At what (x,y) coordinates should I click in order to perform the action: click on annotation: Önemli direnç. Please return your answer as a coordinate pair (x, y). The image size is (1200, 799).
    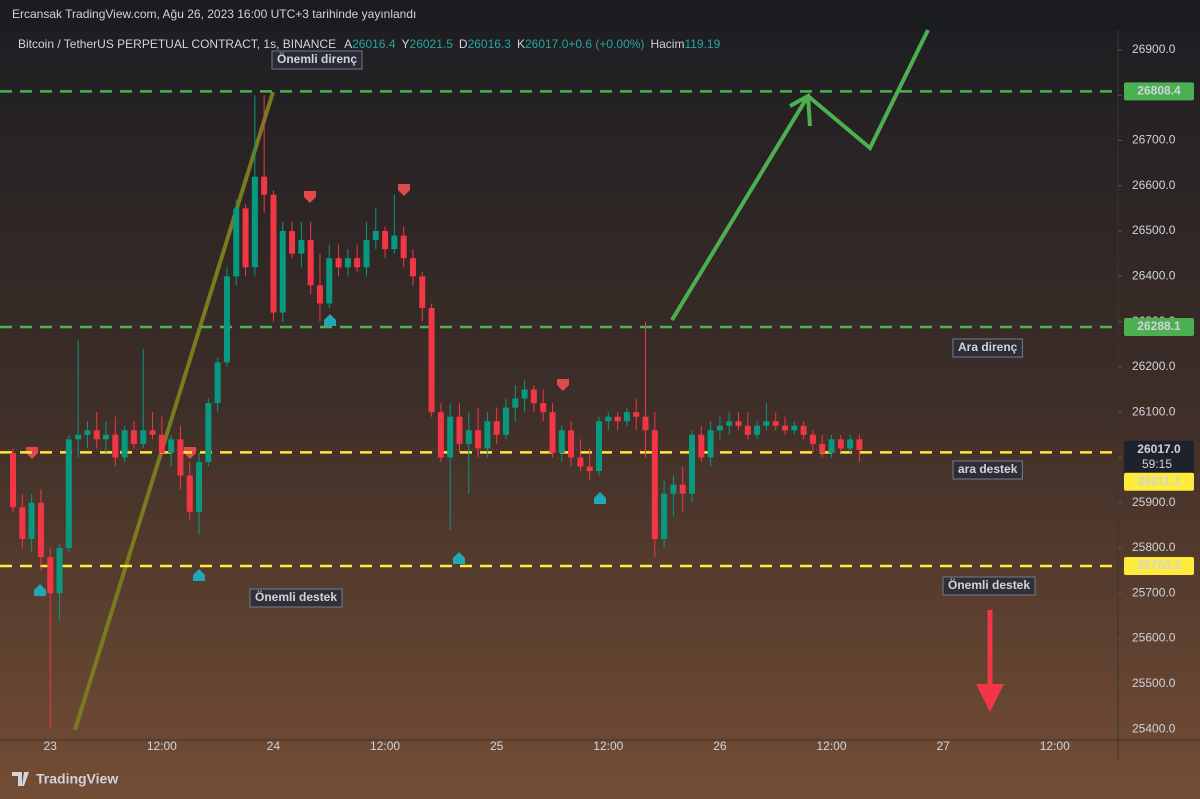
    Looking at the image, I should click on (317, 58).